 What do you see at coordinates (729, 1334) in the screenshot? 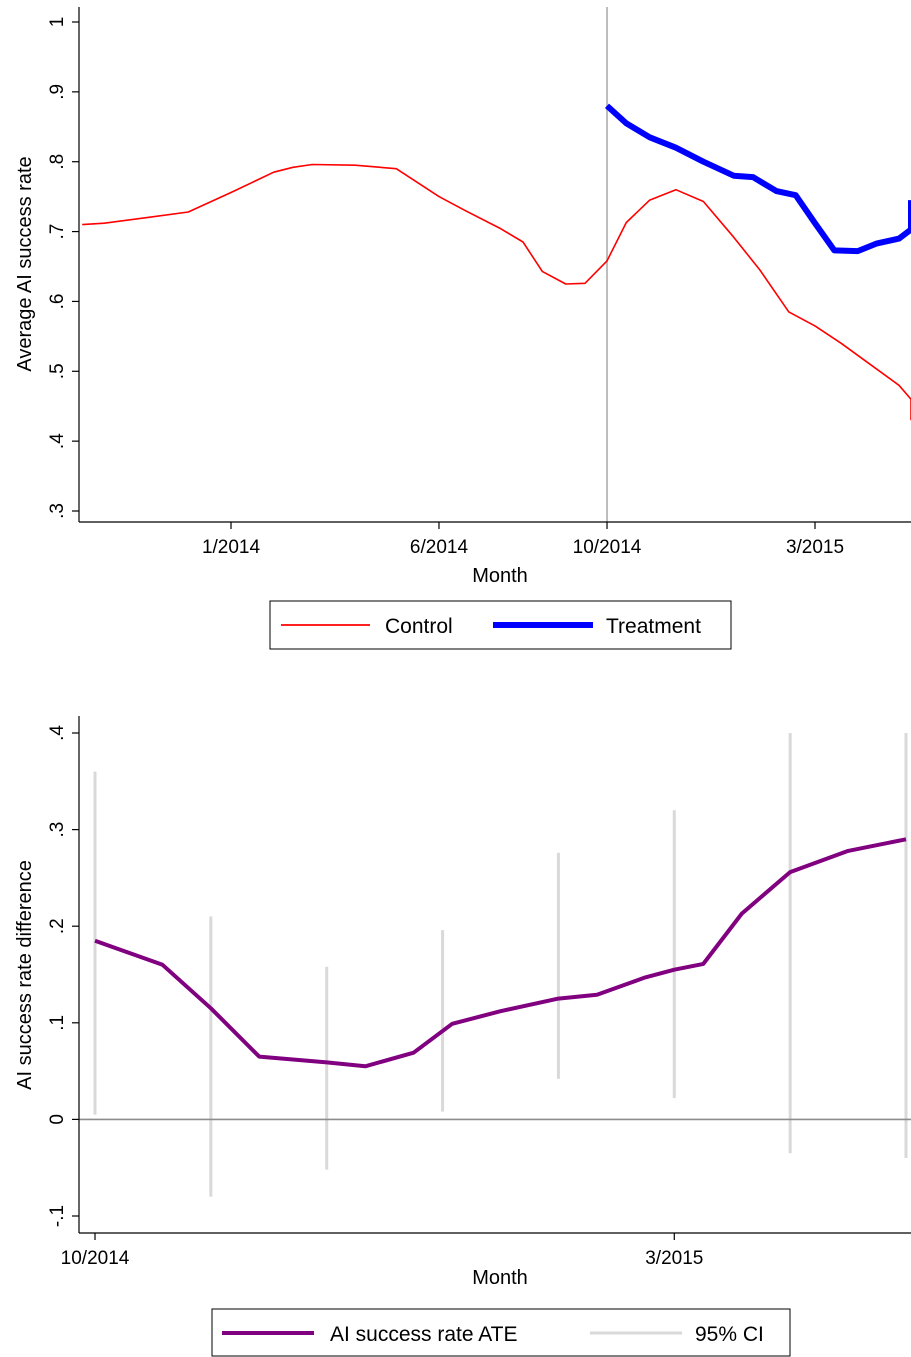
I see `legend-label-ci: 95% CI` at bounding box center [729, 1334].